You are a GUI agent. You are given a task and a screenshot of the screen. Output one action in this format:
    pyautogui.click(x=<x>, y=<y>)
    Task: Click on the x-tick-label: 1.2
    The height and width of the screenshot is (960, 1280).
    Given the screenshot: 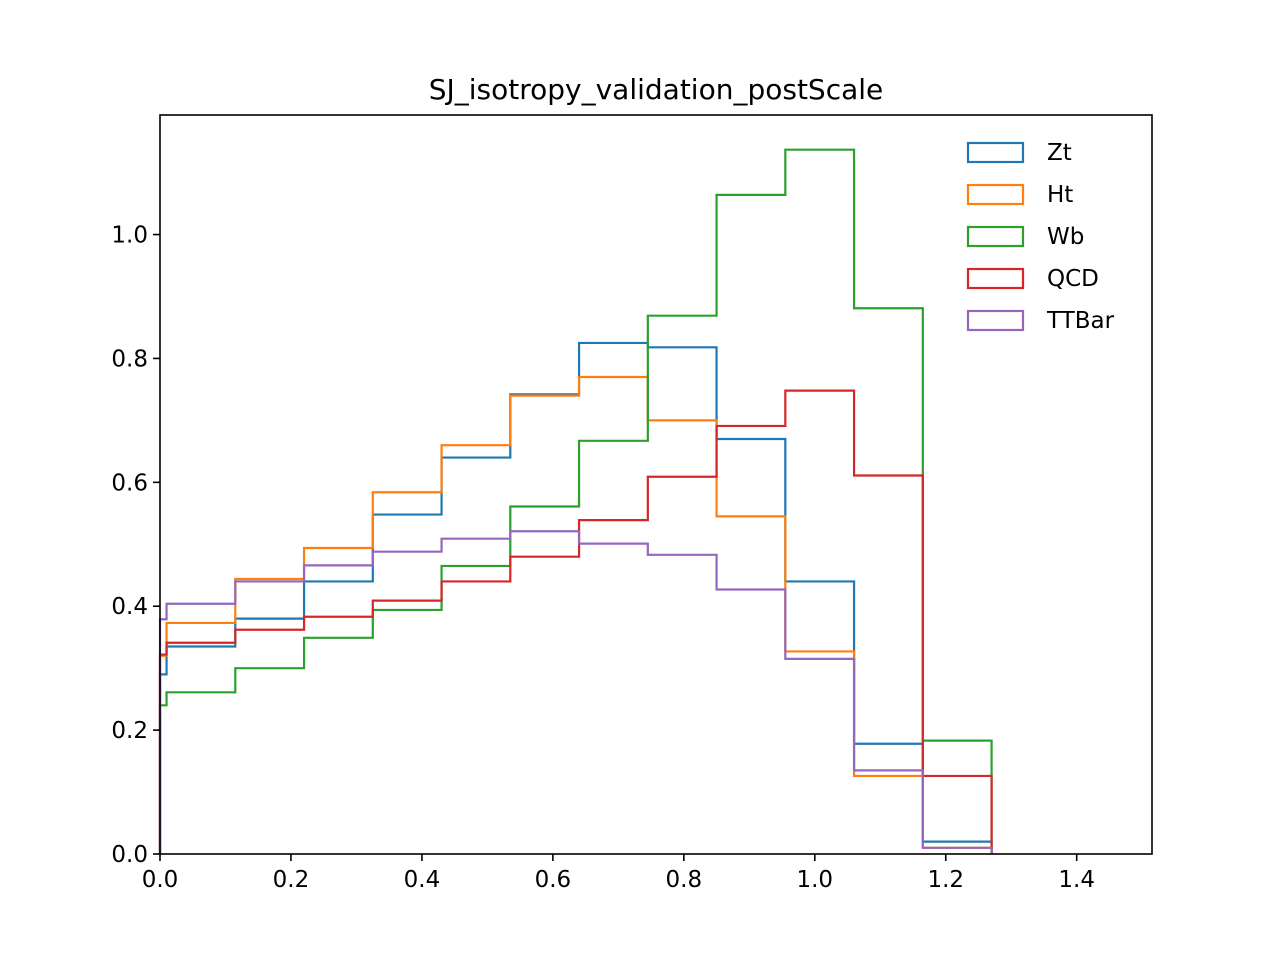 What is the action you would take?
    pyautogui.click(x=945, y=880)
    